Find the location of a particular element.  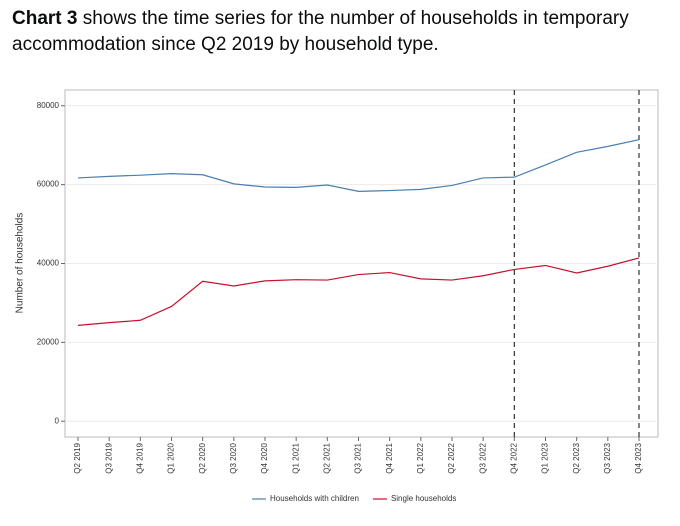

x-tick-label: Q3 2023 is located at coordinates (607, 457).